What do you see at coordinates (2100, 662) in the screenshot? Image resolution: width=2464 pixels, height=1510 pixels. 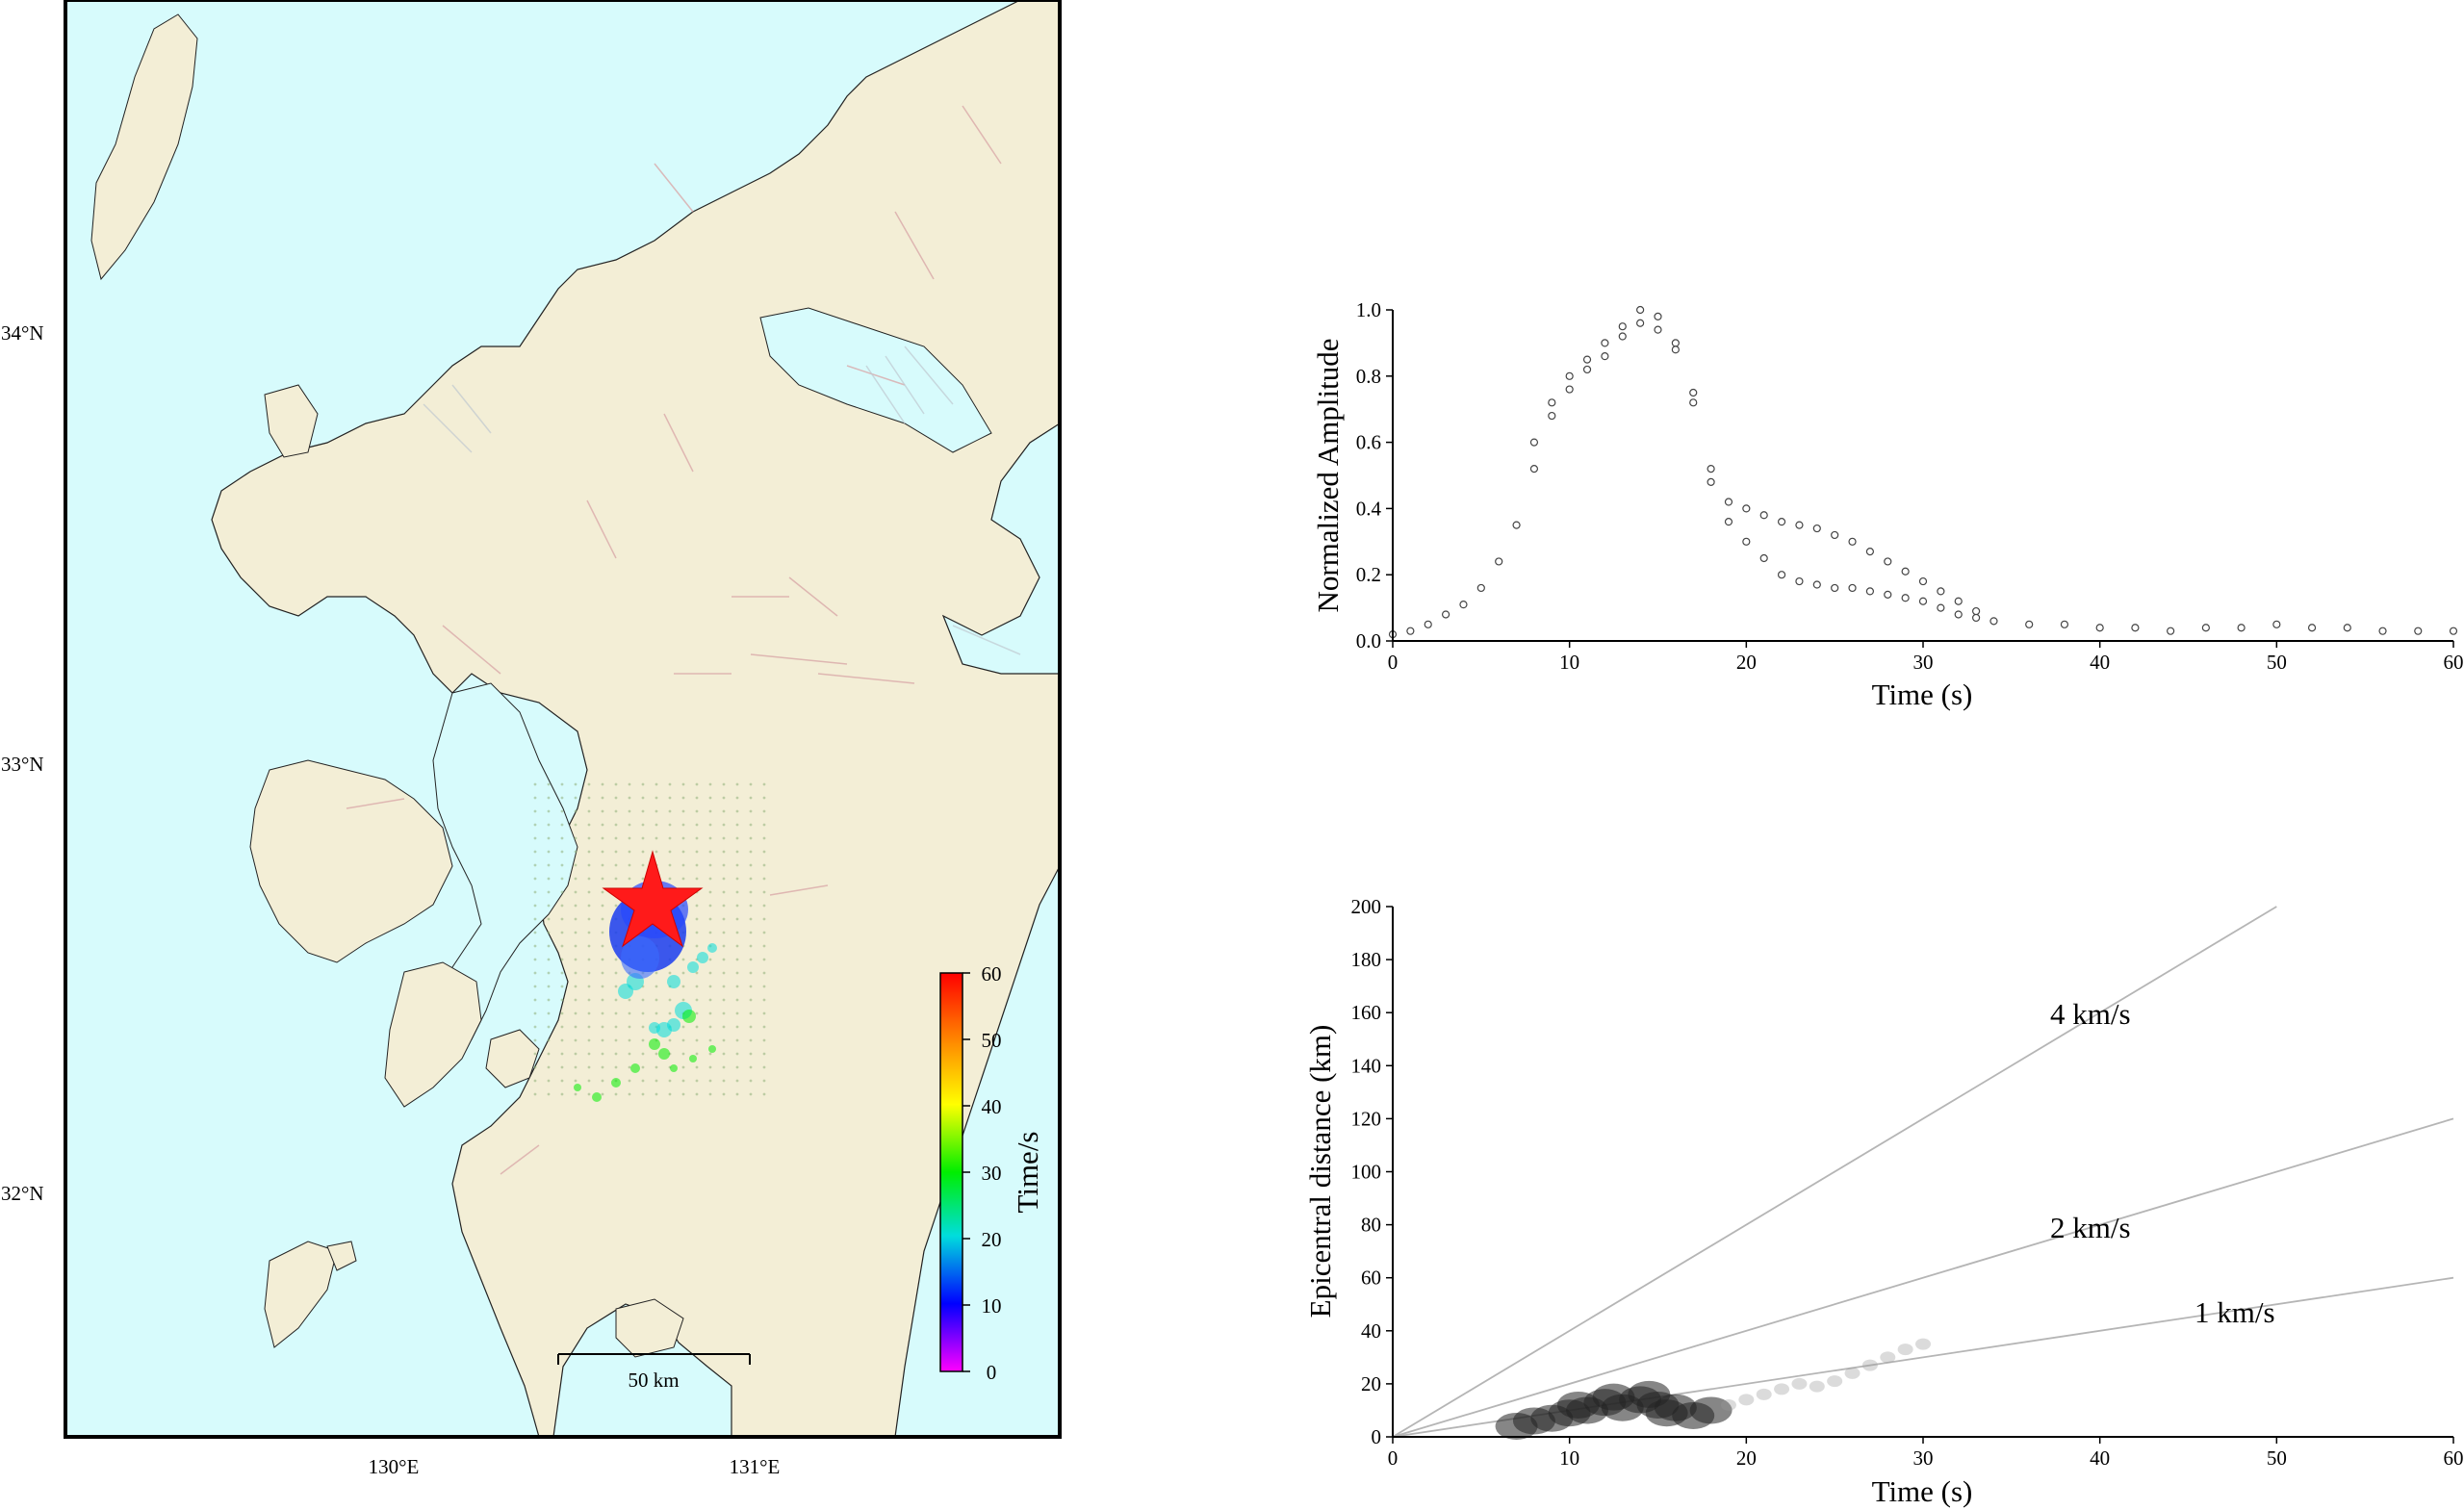 I see `x-tick-label: 40` at bounding box center [2100, 662].